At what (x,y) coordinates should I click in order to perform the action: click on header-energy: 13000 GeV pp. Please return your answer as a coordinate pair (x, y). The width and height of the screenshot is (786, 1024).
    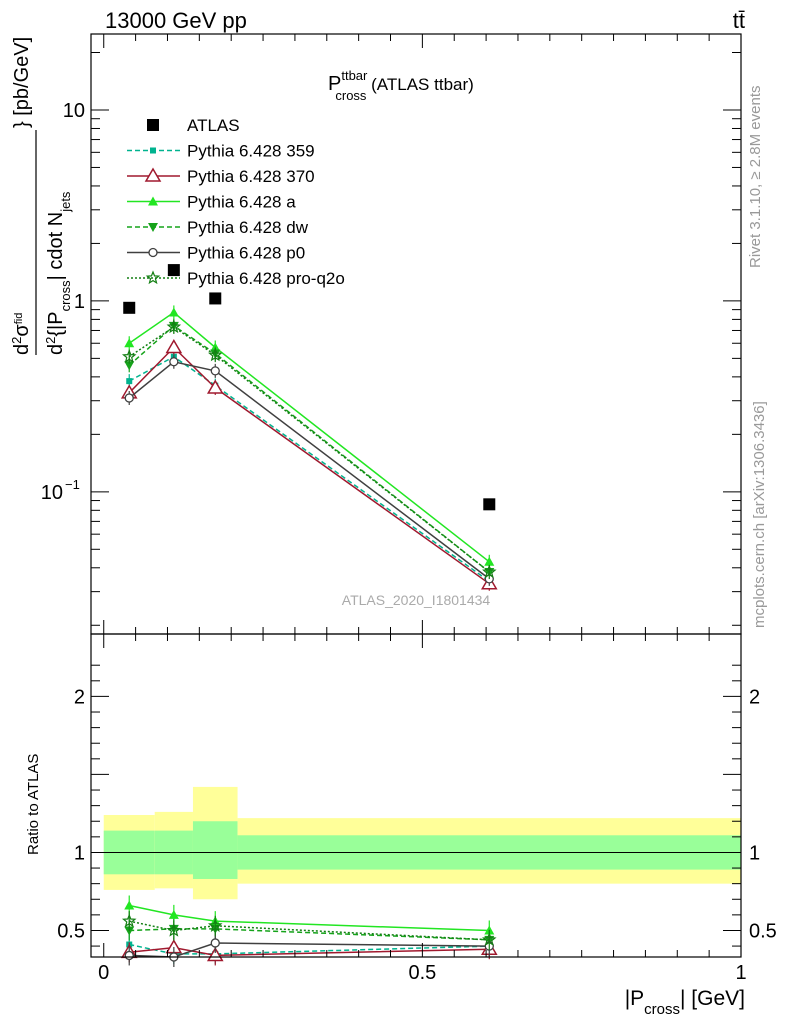
    Looking at the image, I should click on (176, 20).